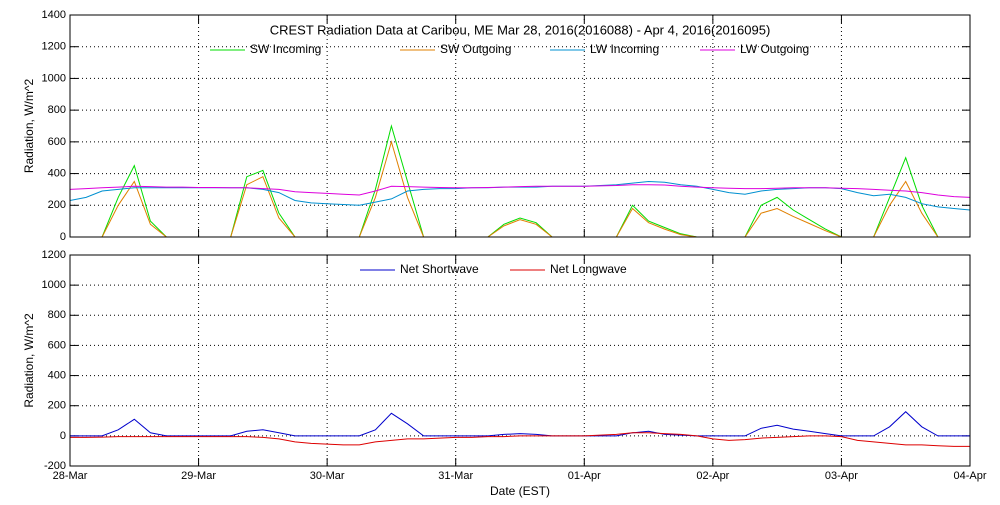 This screenshot has height=505, width=1000. Describe the element at coordinates (475, 49) in the screenshot. I see `legend-label: SW Outgoing` at that location.